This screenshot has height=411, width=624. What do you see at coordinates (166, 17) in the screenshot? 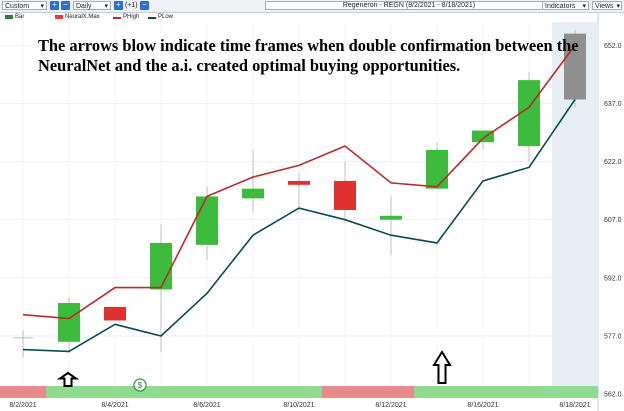
I see `legend-item-plow: PLow` at bounding box center [166, 17].